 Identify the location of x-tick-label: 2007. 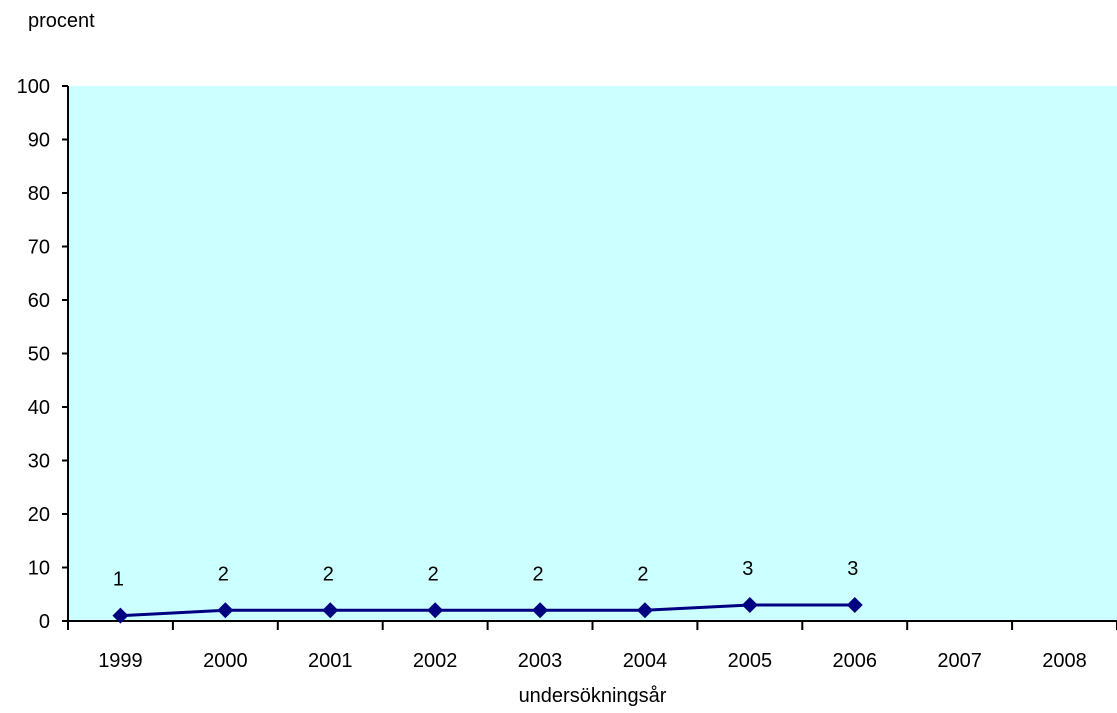
(959, 661).